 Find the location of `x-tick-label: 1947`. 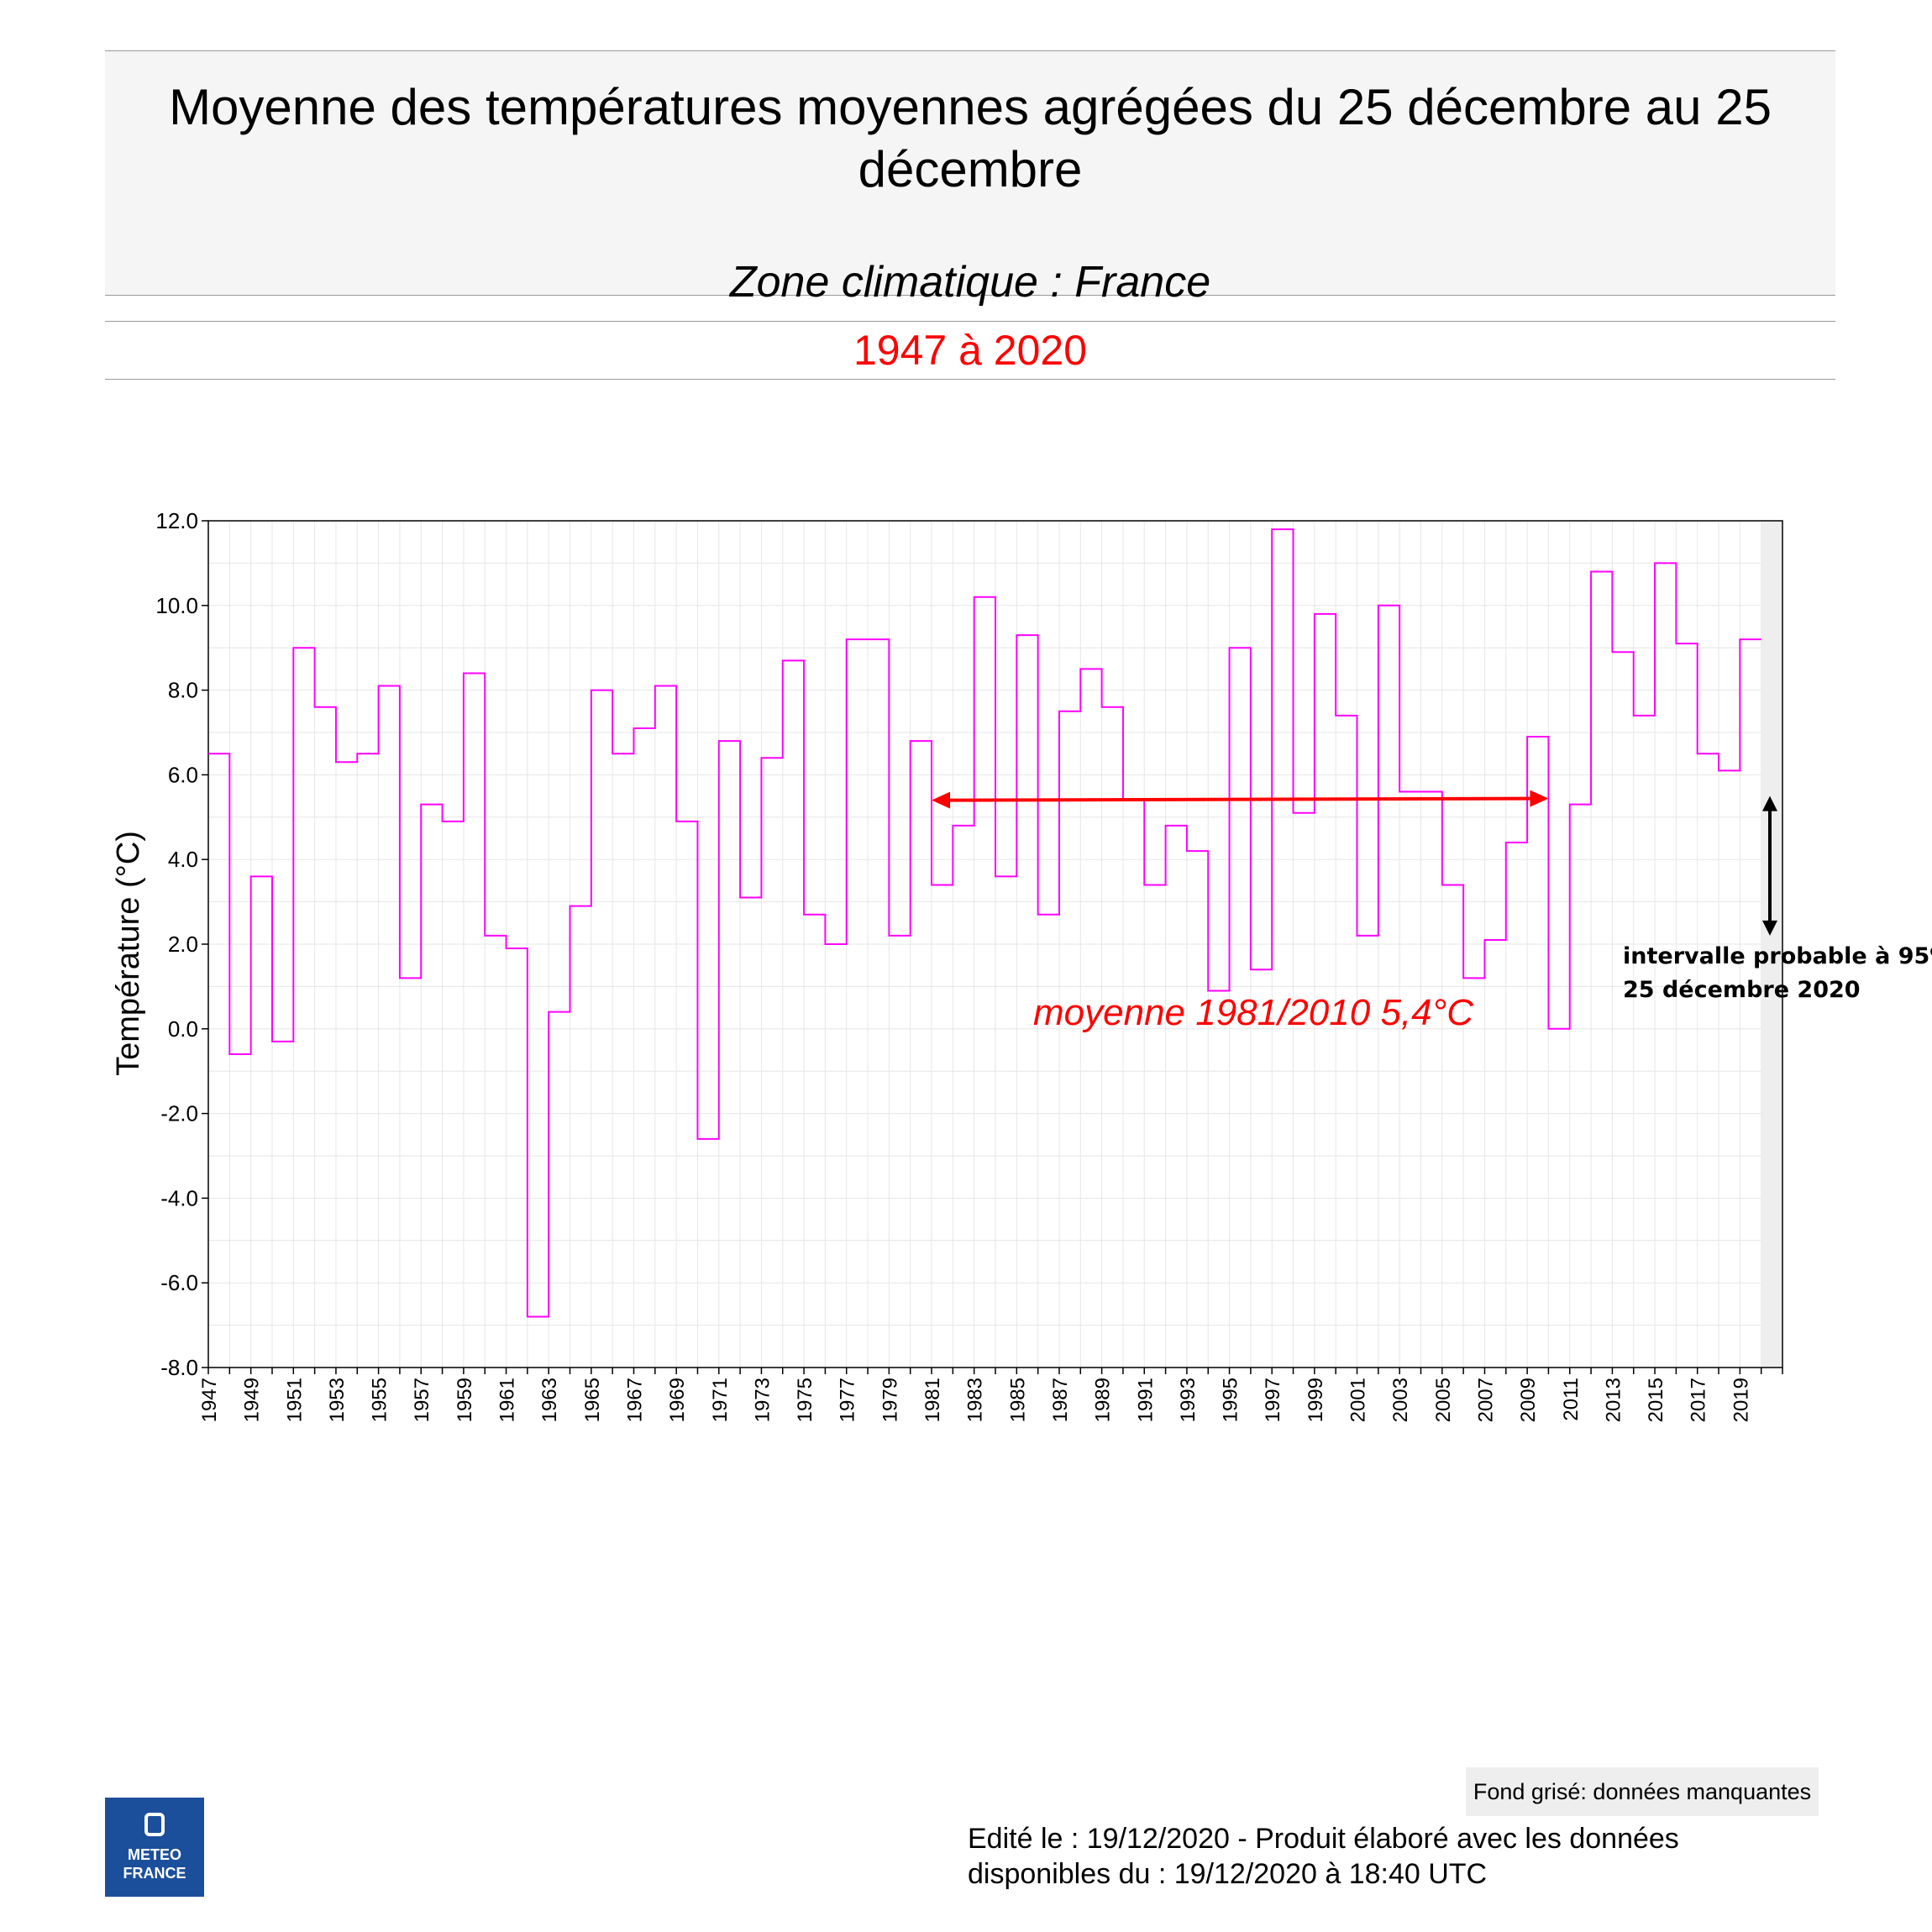

x-tick-label: 1947 is located at coordinates (209, 1400).